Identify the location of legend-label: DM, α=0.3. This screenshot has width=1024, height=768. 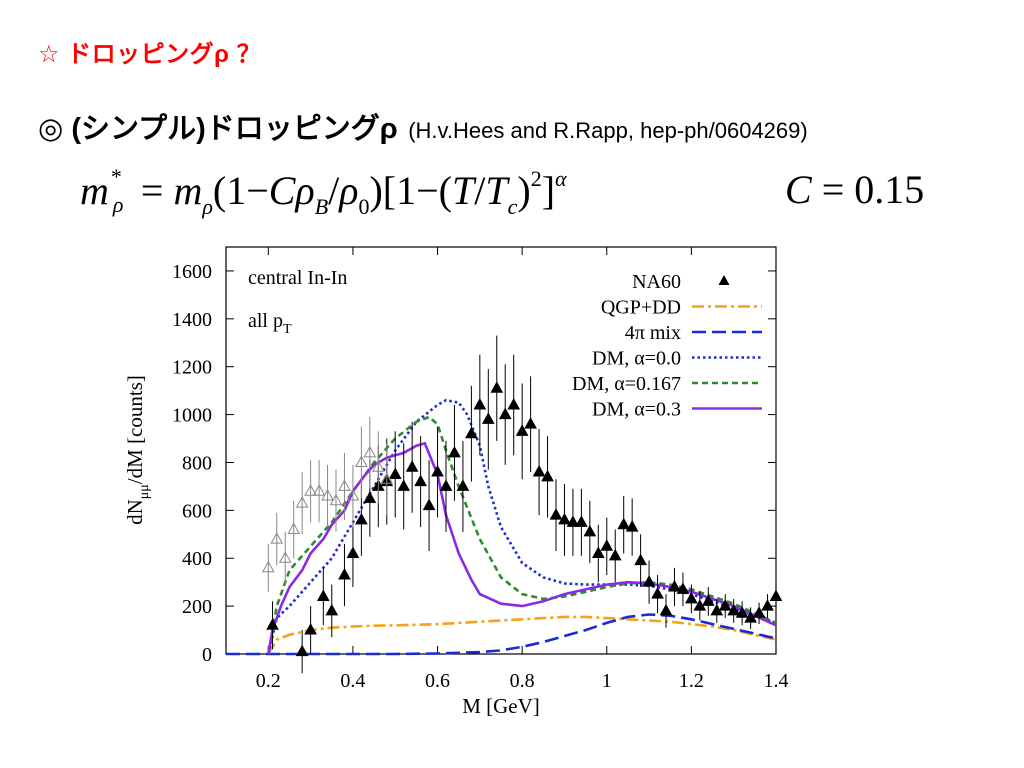
(636, 410).